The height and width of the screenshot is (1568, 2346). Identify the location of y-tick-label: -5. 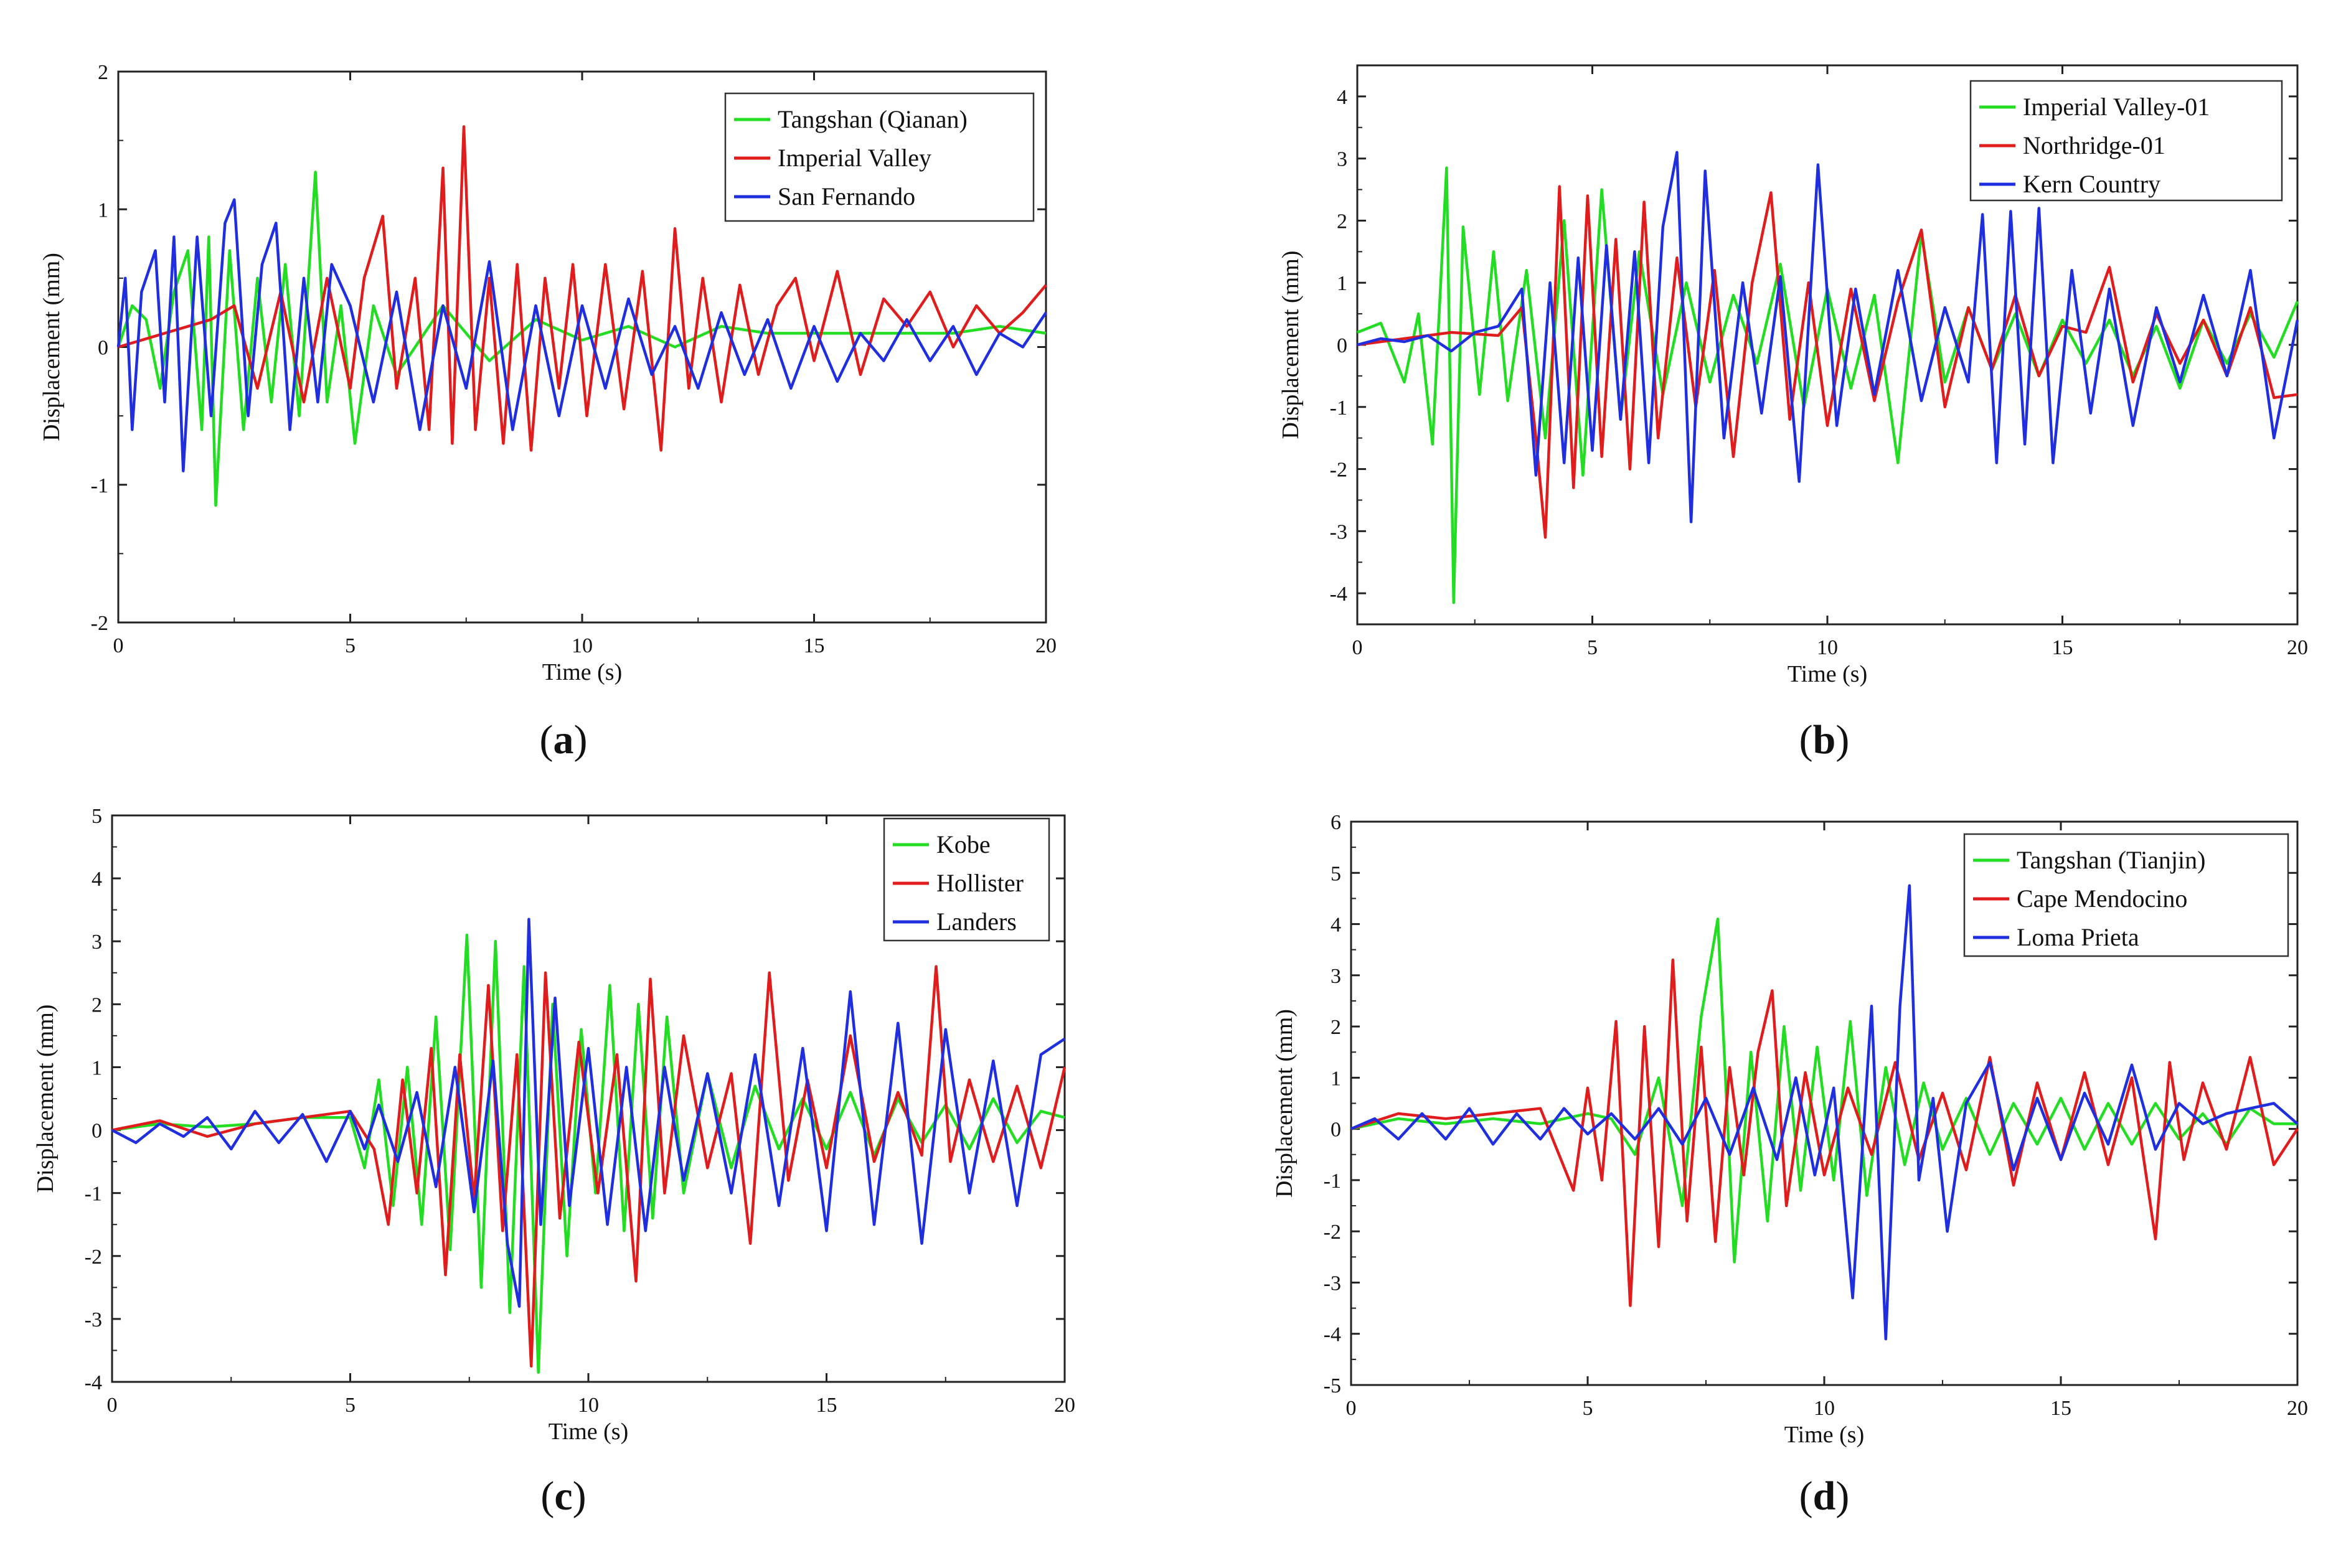
(1332, 1385).